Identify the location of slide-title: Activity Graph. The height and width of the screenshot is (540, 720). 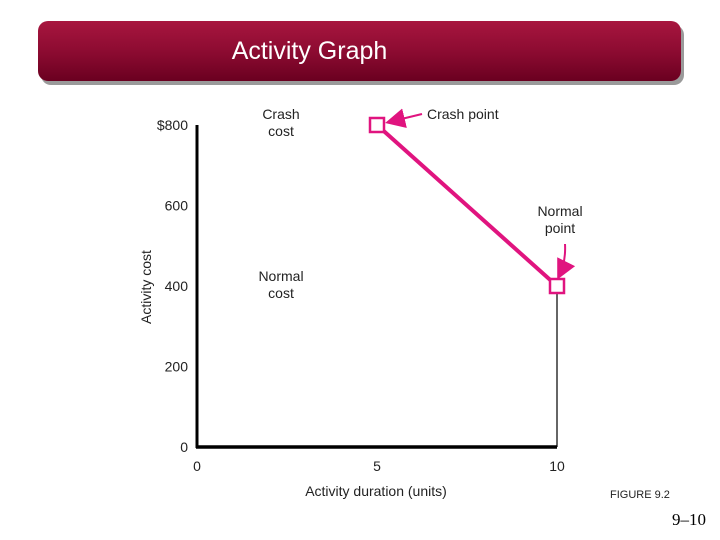
(309, 50).